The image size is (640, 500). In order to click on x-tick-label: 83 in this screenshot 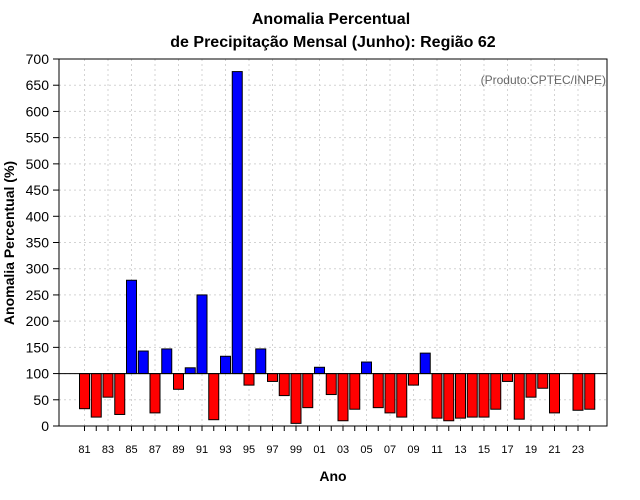, I will do `click(108, 450)`.